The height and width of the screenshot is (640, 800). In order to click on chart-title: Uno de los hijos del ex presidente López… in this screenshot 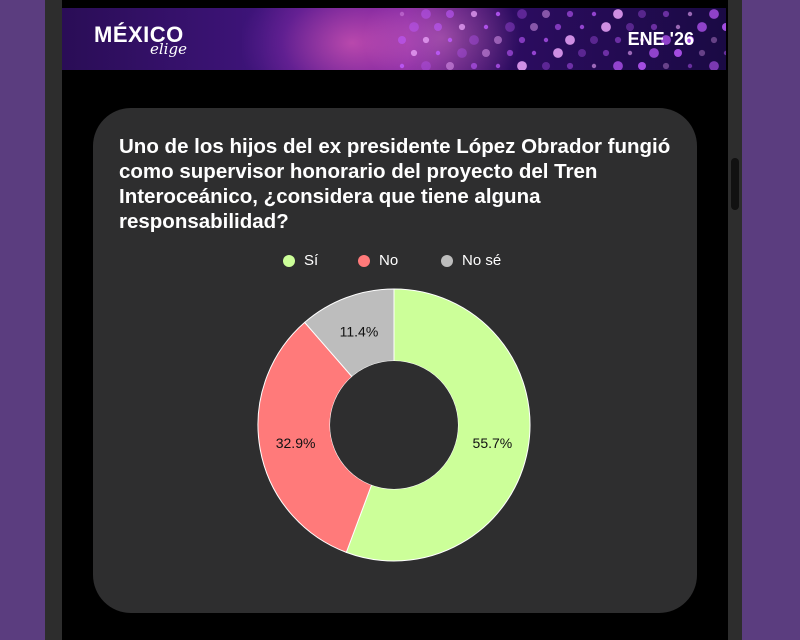, I will do `click(395, 184)`.